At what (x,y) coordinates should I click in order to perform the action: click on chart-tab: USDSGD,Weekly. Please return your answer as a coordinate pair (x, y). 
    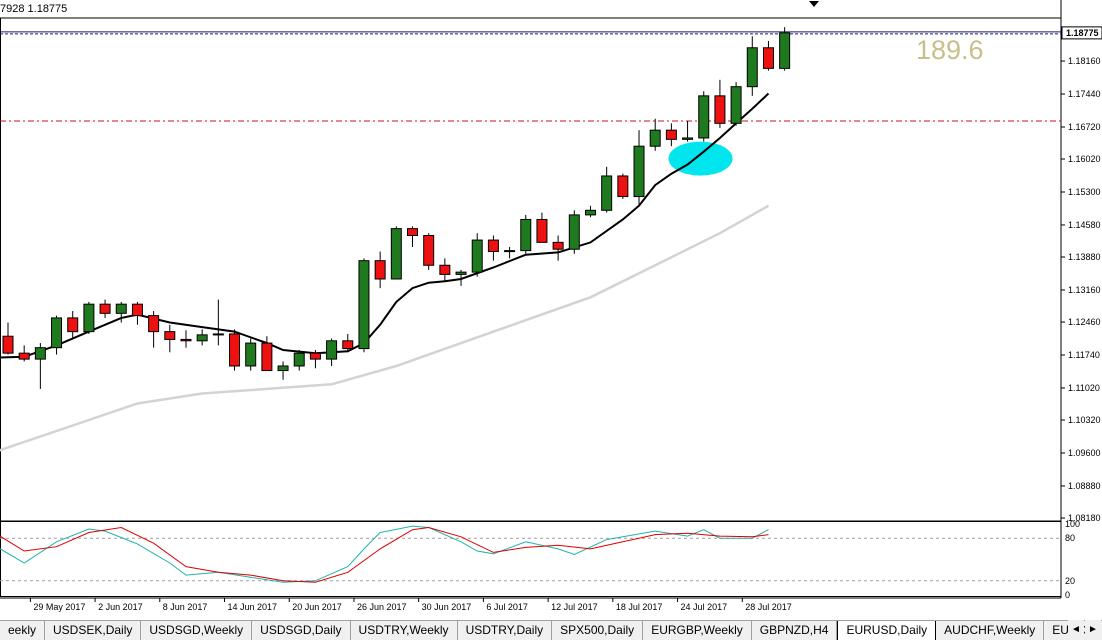
    Looking at the image, I should click on (197, 630).